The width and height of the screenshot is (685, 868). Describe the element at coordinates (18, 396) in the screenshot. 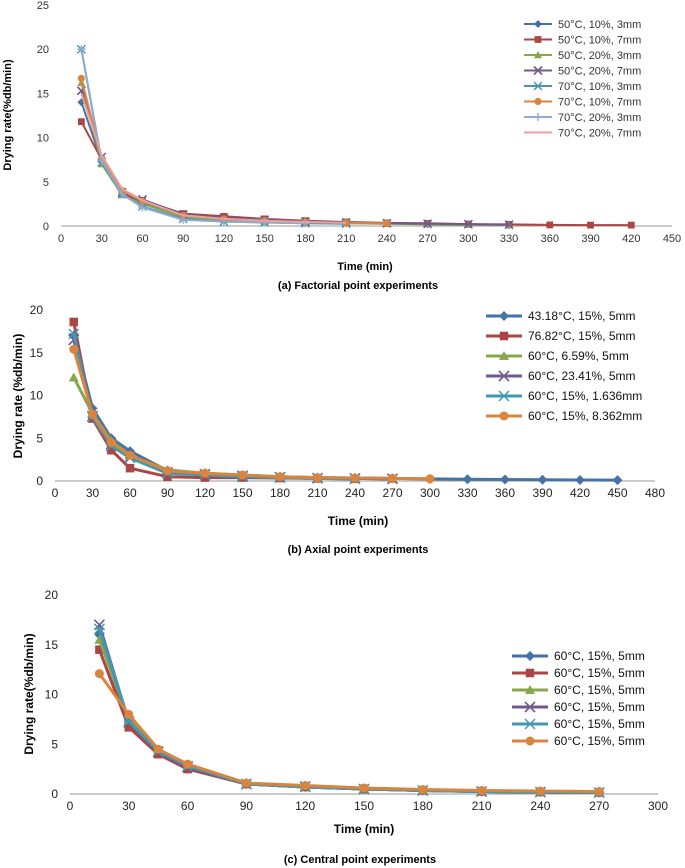

I see `y-axis-title: Drying rate (%db/min)` at that location.